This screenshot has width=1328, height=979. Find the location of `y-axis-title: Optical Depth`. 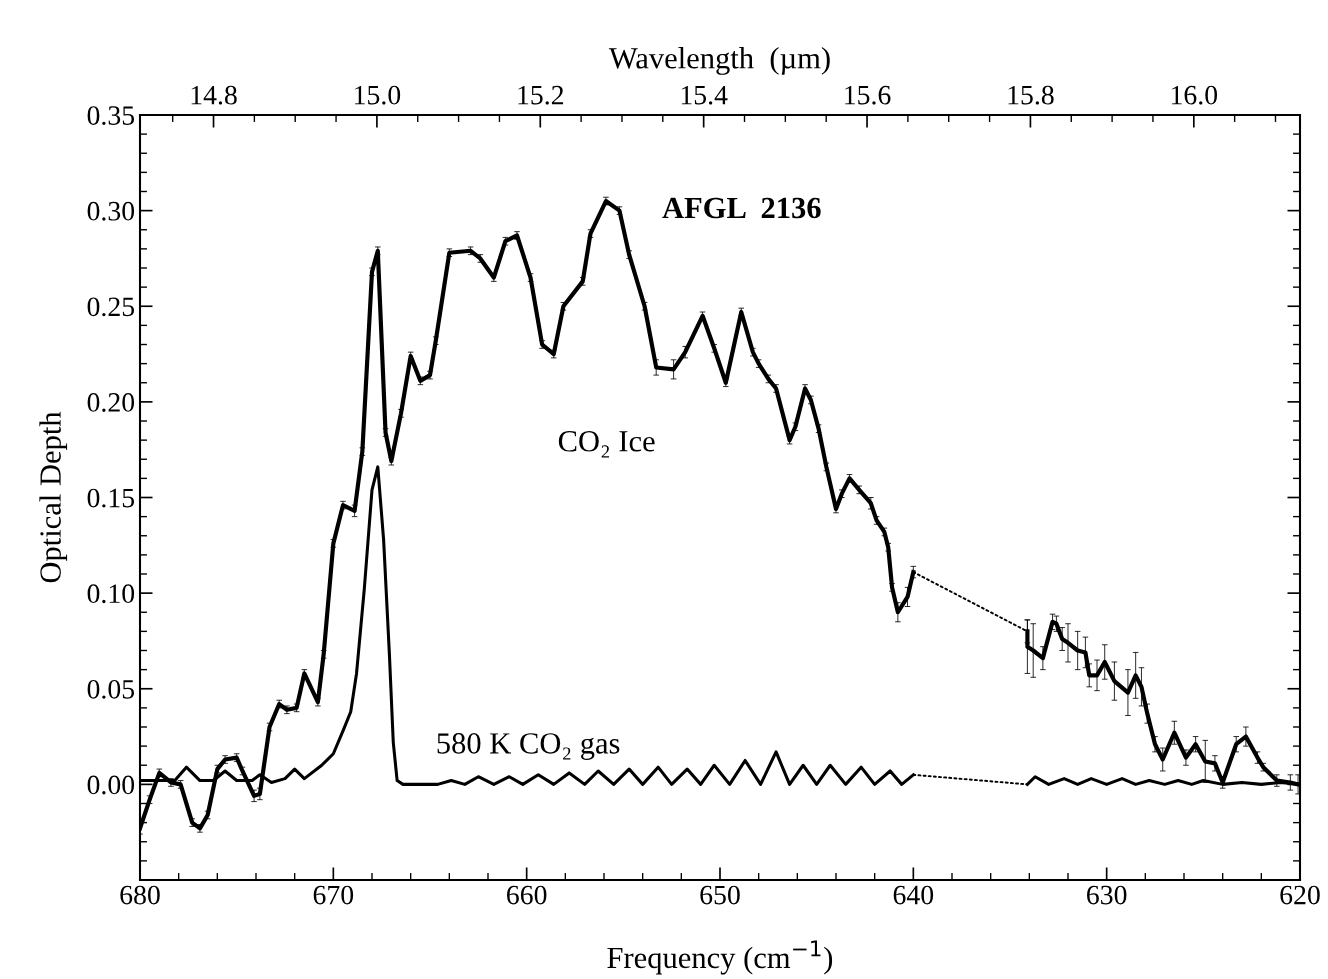

y-axis-title: Optical Depth is located at coordinates (53, 497).